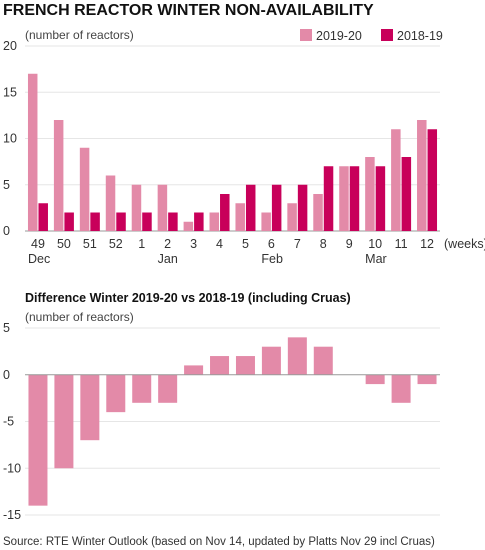 This screenshot has width=485, height=550. I want to click on month-label: Jan, so click(168, 259).